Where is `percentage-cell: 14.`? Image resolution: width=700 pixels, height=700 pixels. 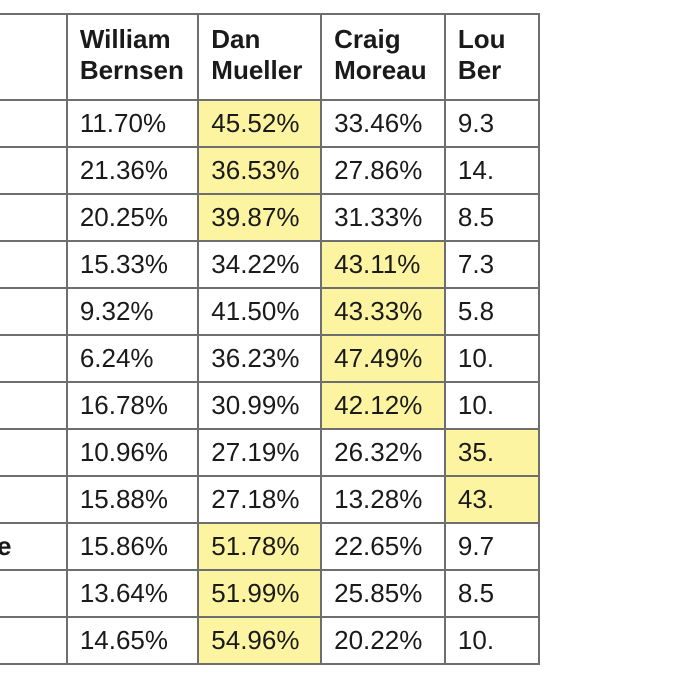 percentage-cell: 14. is located at coordinates (492, 170).